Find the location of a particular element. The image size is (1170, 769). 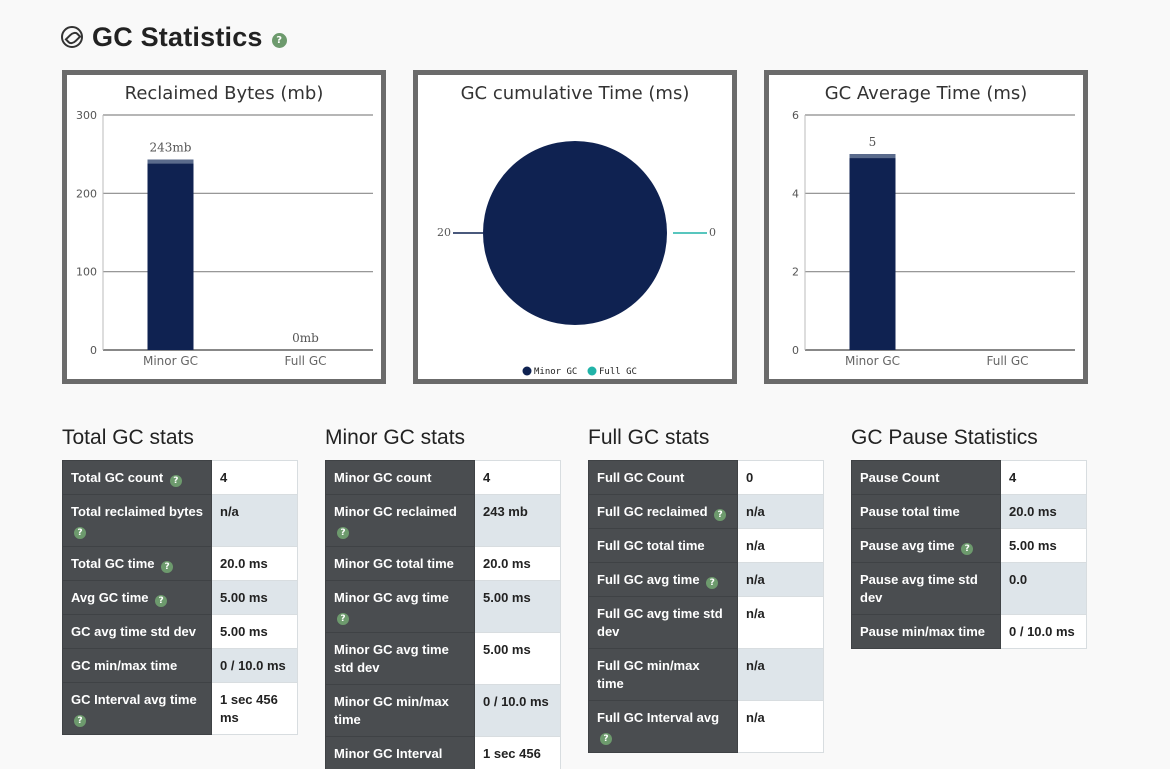

stat-label-text: Minor GC min/max time is located at coordinates (391, 710).